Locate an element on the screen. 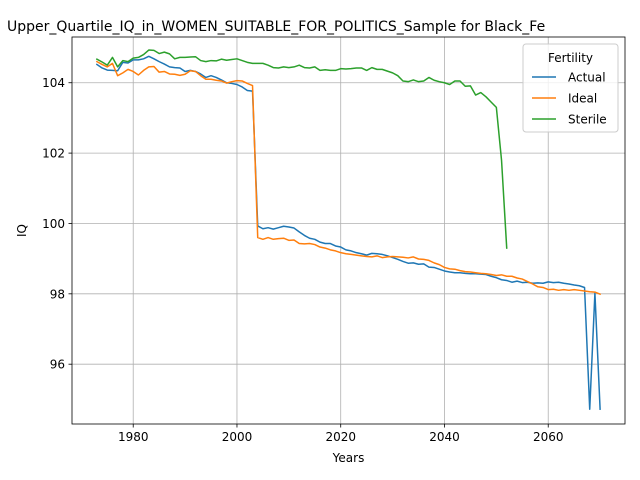 The width and height of the screenshot is (640, 480). y-tick-label: 100 is located at coordinates (53, 224).